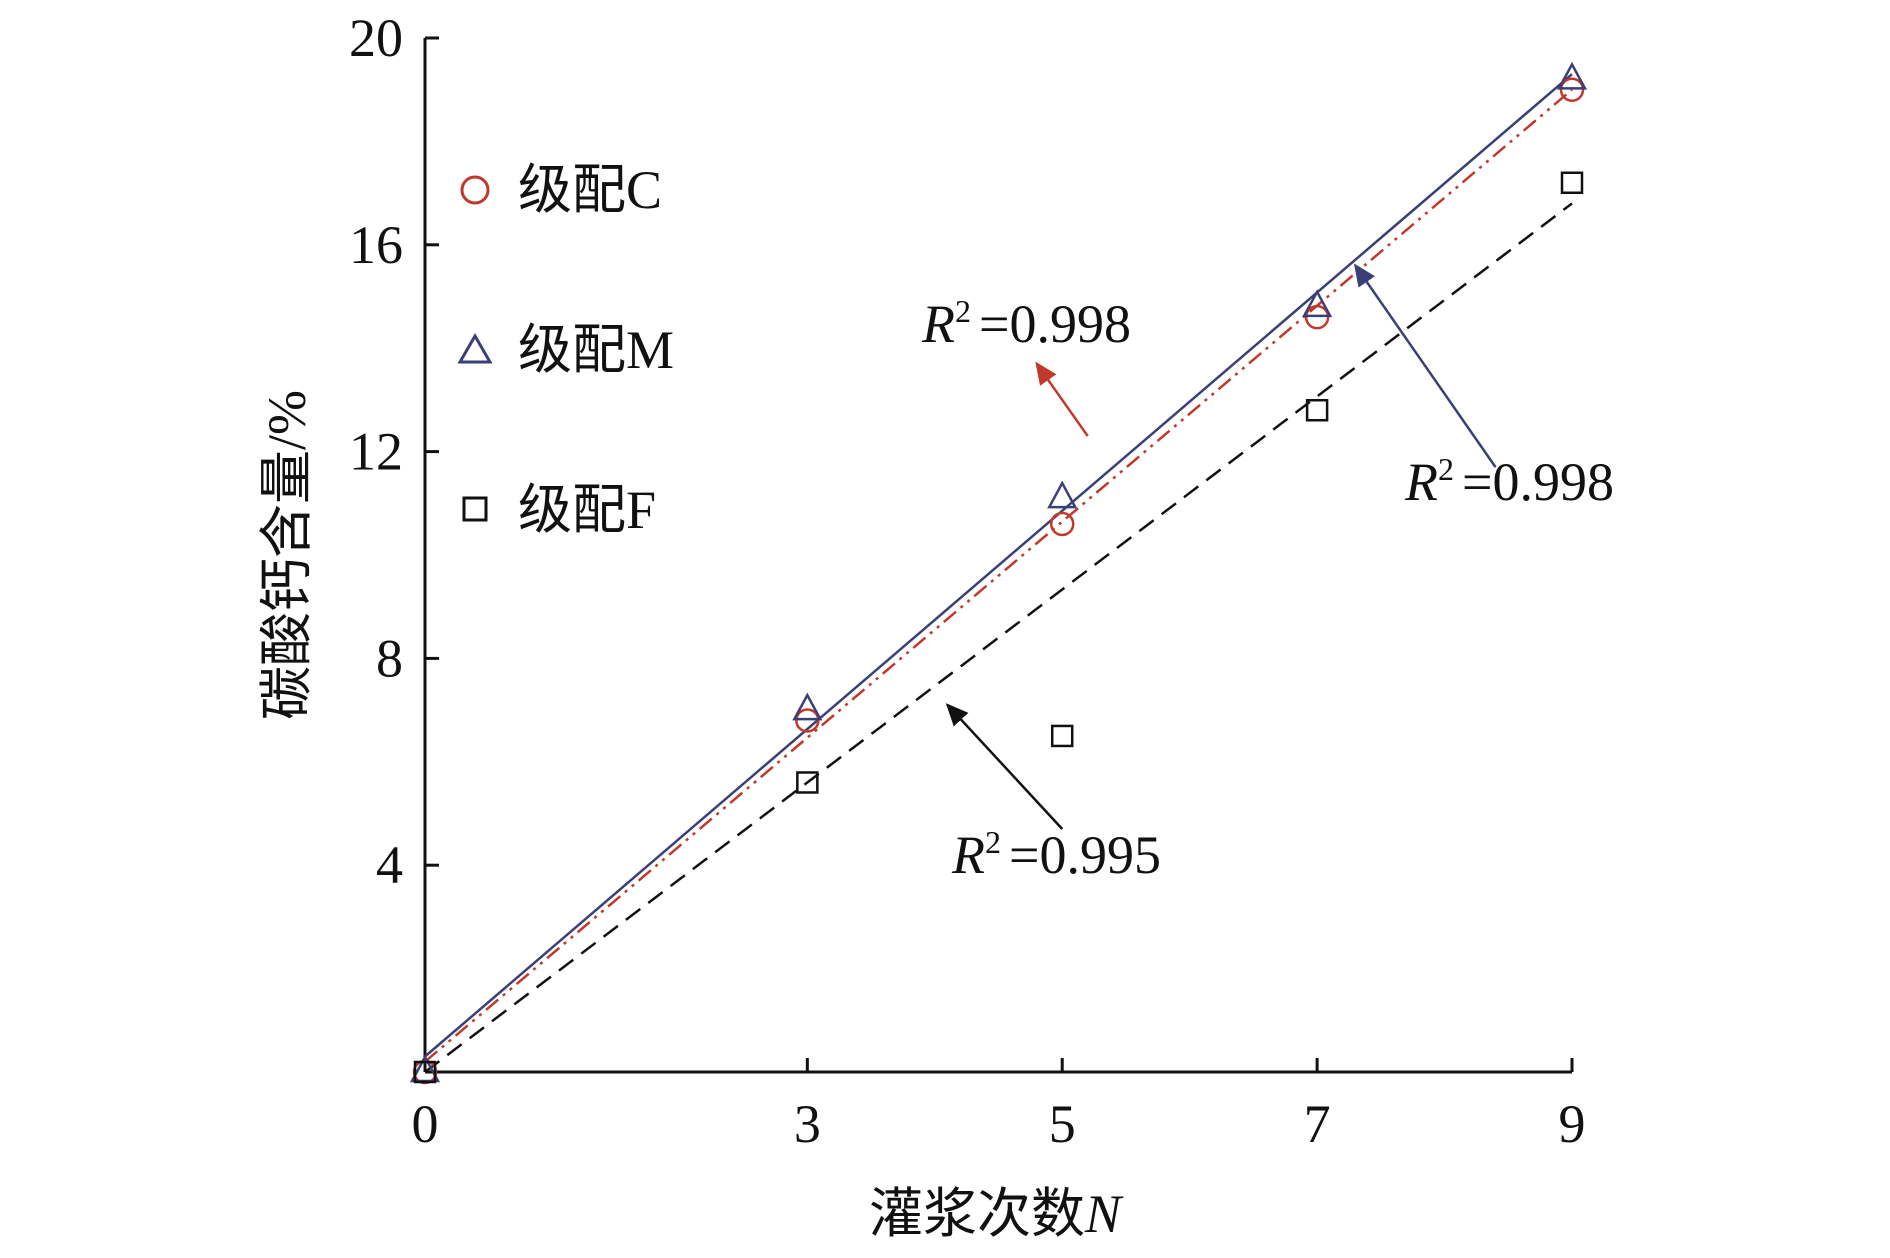 The height and width of the screenshot is (1258, 1890). I want to click on y-tick-label: 12, so click(376, 452).